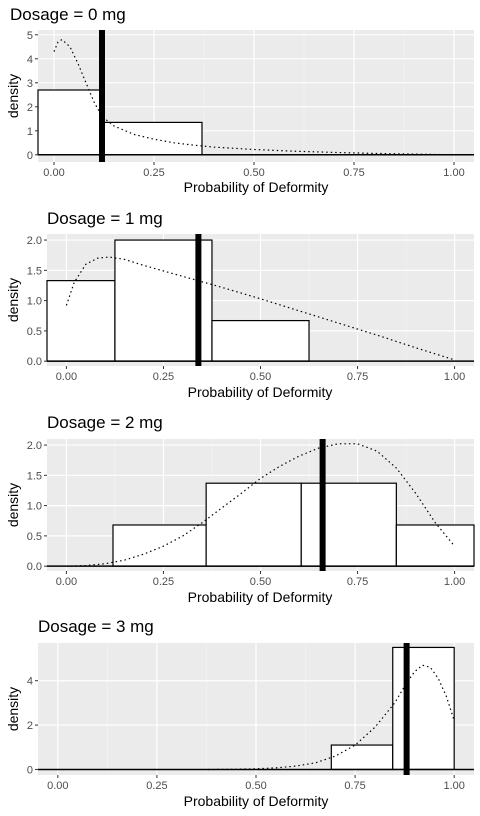 The width and height of the screenshot is (480, 816). Describe the element at coordinates (105, 218) in the screenshot. I see `panel-title: Dosage = 1 mg` at that location.